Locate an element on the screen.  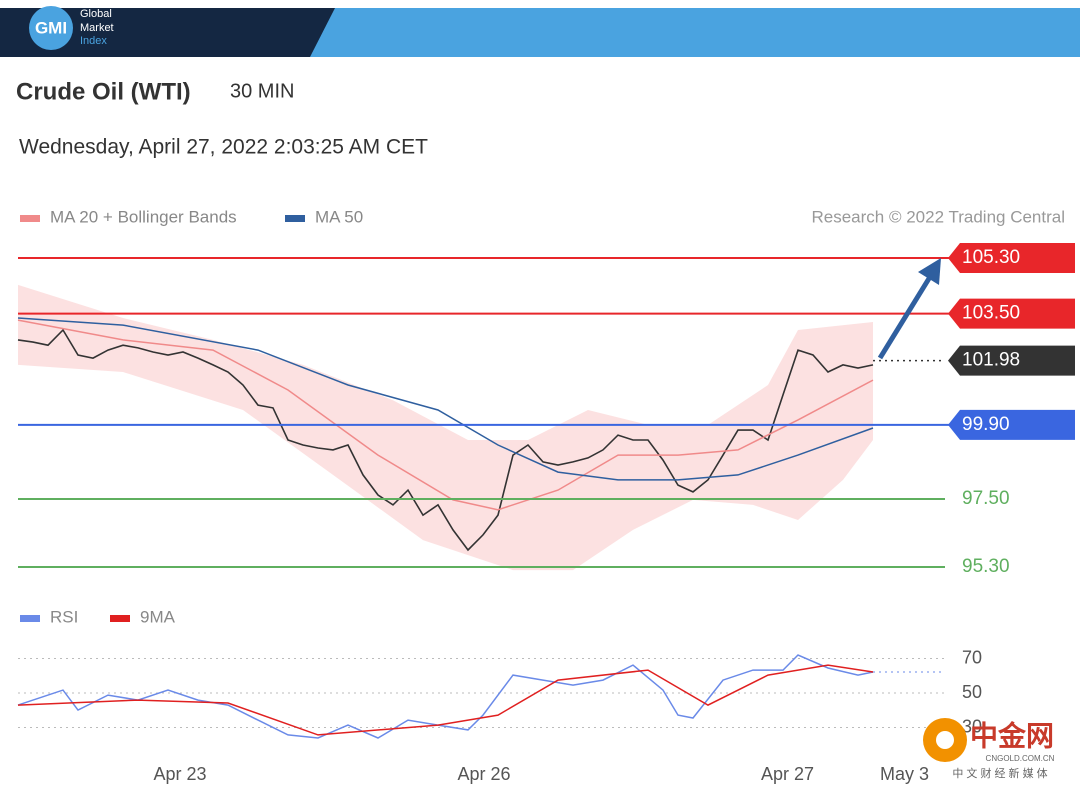
watermark: 中金网 CNGOLD.COM.CN 中 文 财 经 新 媒 体 is located at coordinates (989, 749).